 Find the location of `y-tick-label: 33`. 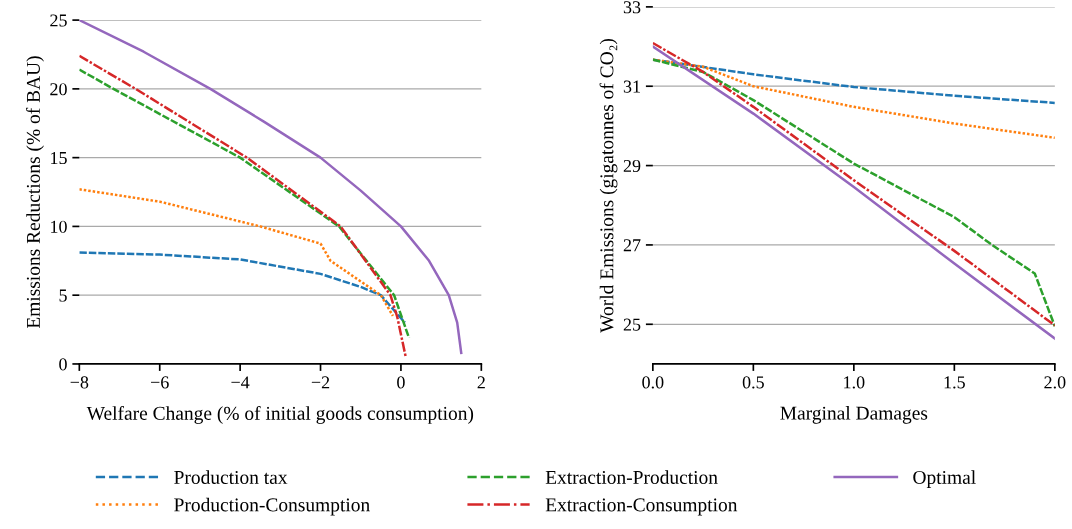

y-tick-label: 33 is located at coordinates (632, 7).